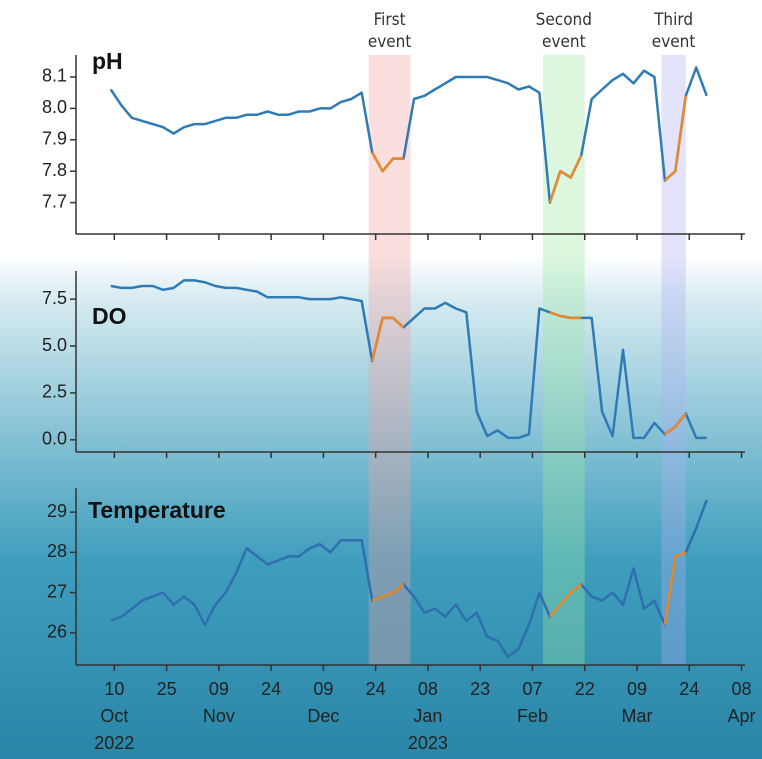 Image resolution: width=762 pixels, height=759 pixels. What do you see at coordinates (114, 689) in the screenshot?
I see `x-tick-label: 10` at bounding box center [114, 689].